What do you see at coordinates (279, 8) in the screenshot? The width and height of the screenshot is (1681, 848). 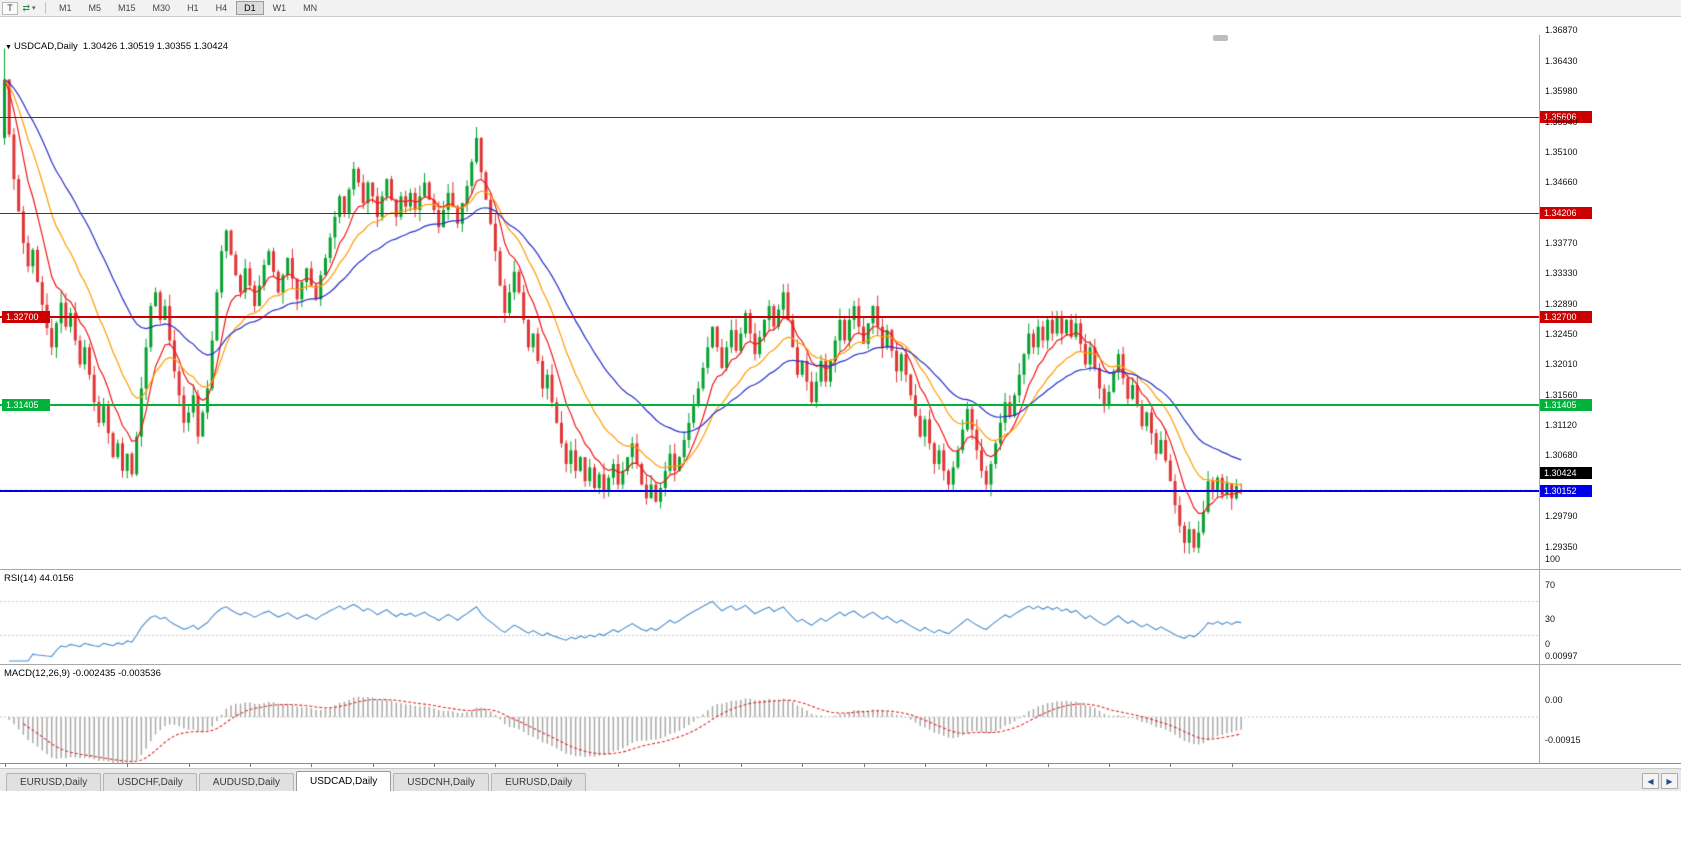 I see `timeframe-button-w1: W1` at bounding box center [279, 8].